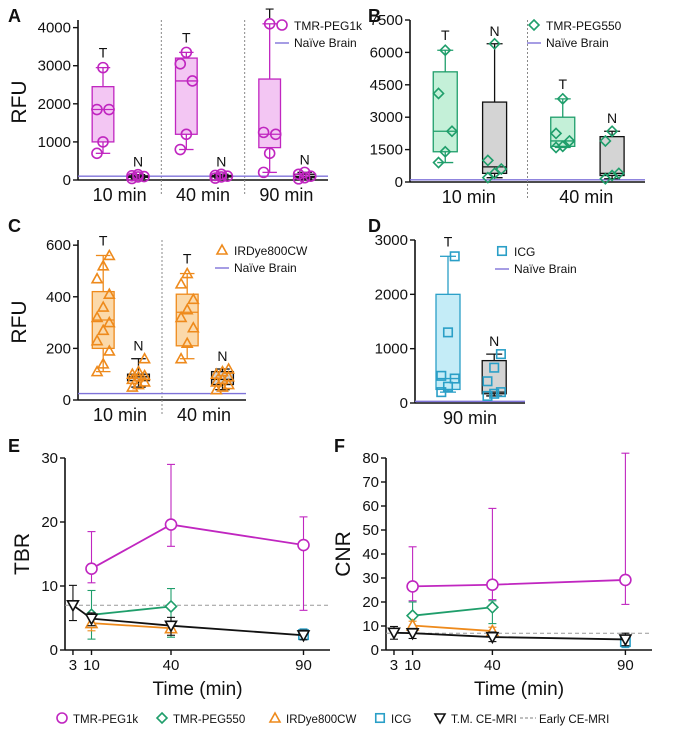 Image resolution: width=675 pixels, height=735 pixels. What do you see at coordinates (22, 554) in the screenshot?
I see `y-axis-label: TBR` at bounding box center [22, 554].